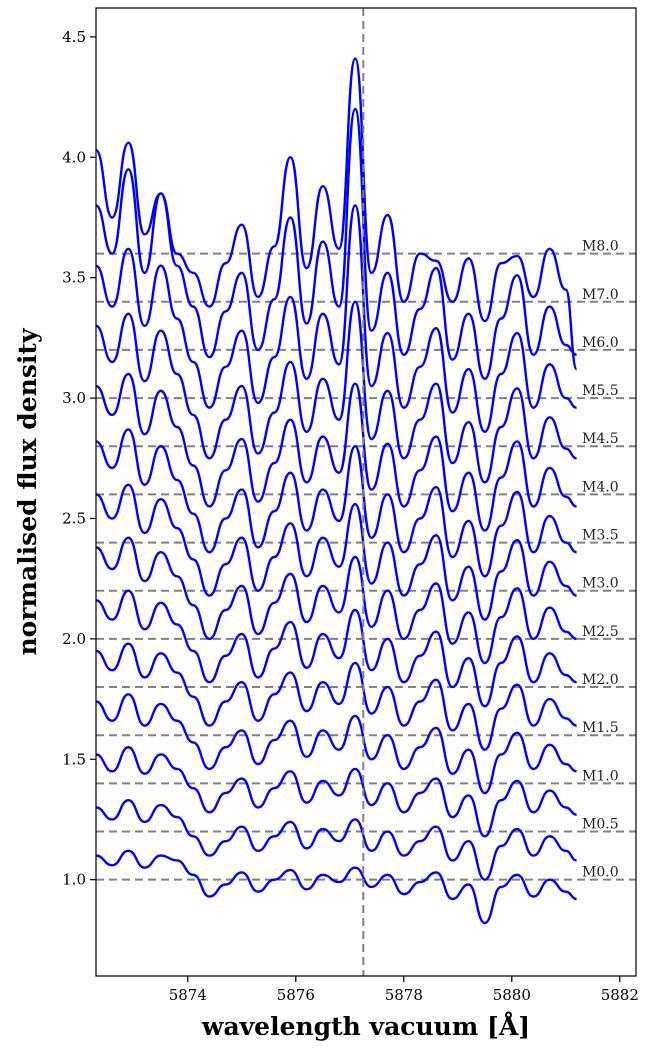  Describe the element at coordinates (188, 995) in the screenshot. I see `x-tick-label: 5874` at that location.